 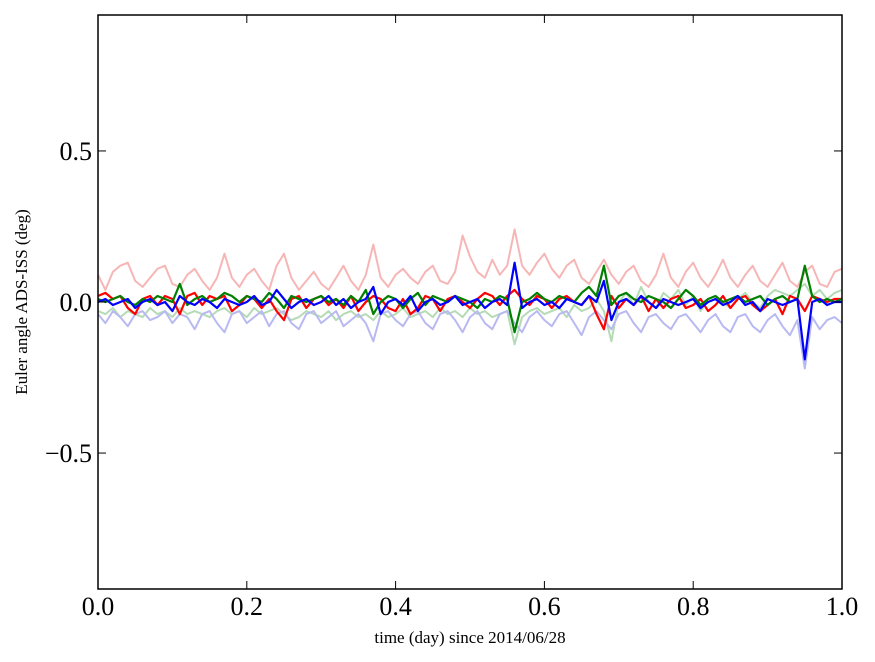 What do you see at coordinates (469, 637) in the screenshot?
I see `x-axis-label: time (day) since 2014/06/28` at bounding box center [469, 637].